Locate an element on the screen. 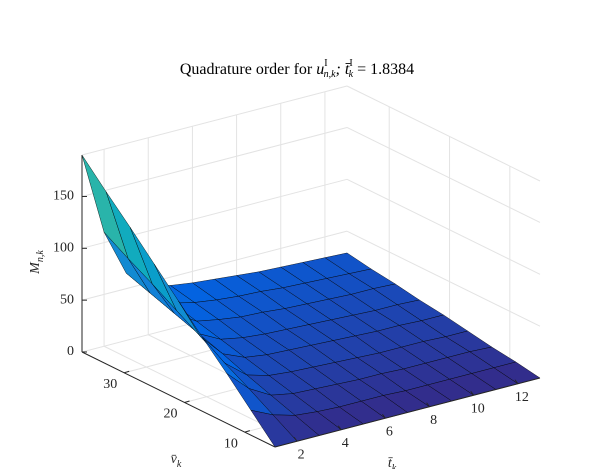 This screenshot has height=469, width=598. y-axis-line is located at coordinates (178, 399).